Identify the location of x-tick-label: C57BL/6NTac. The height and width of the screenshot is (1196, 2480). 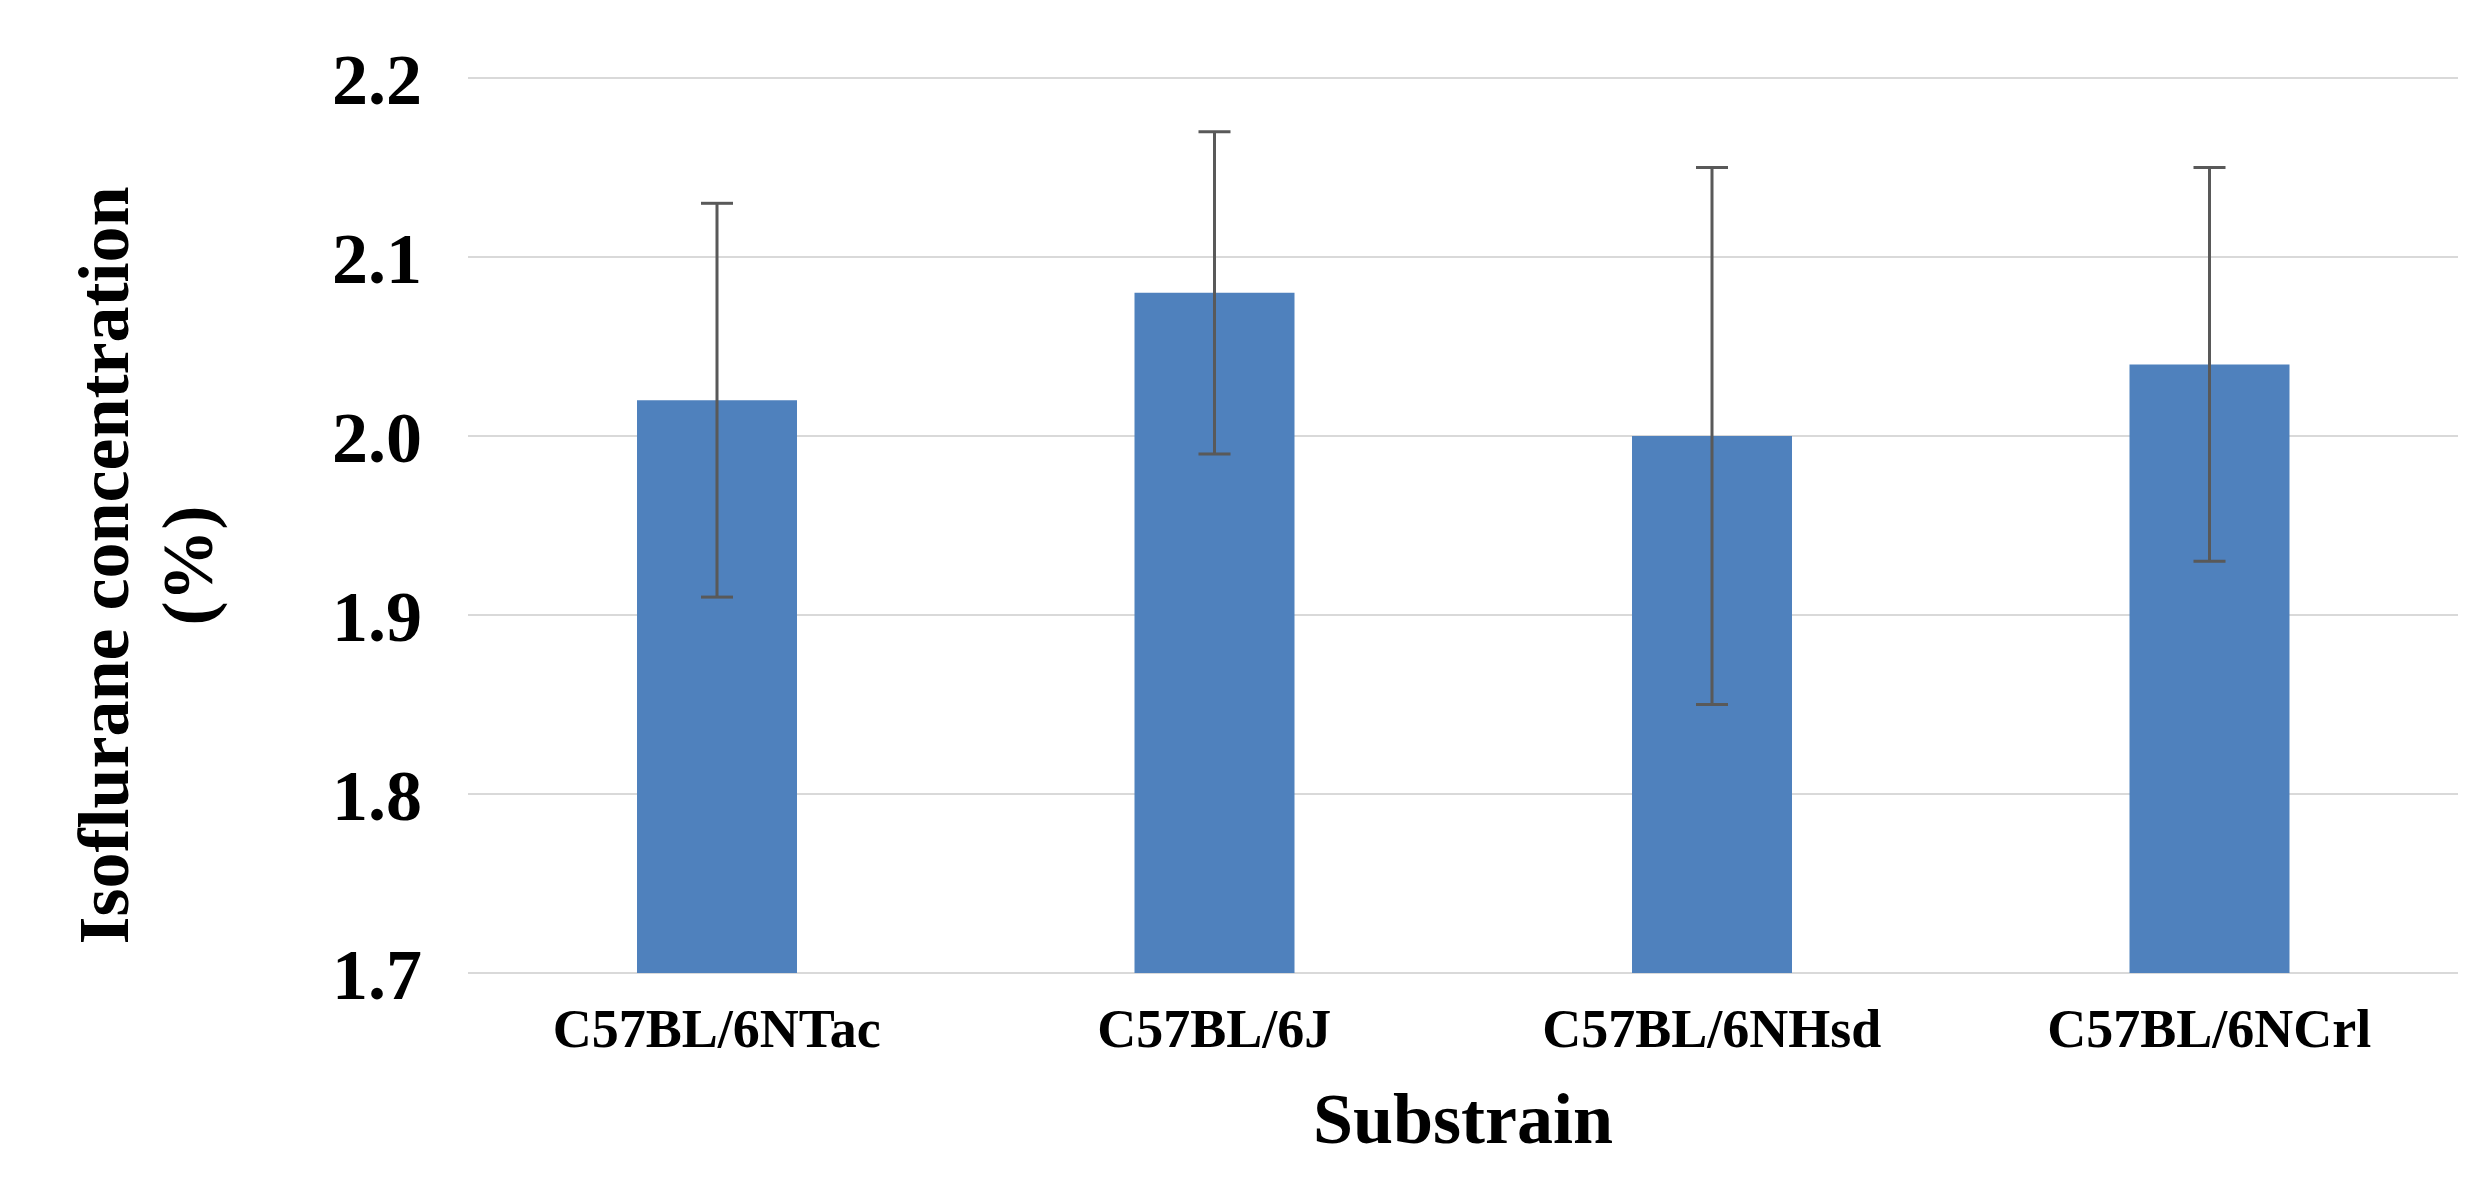
(716, 1029).